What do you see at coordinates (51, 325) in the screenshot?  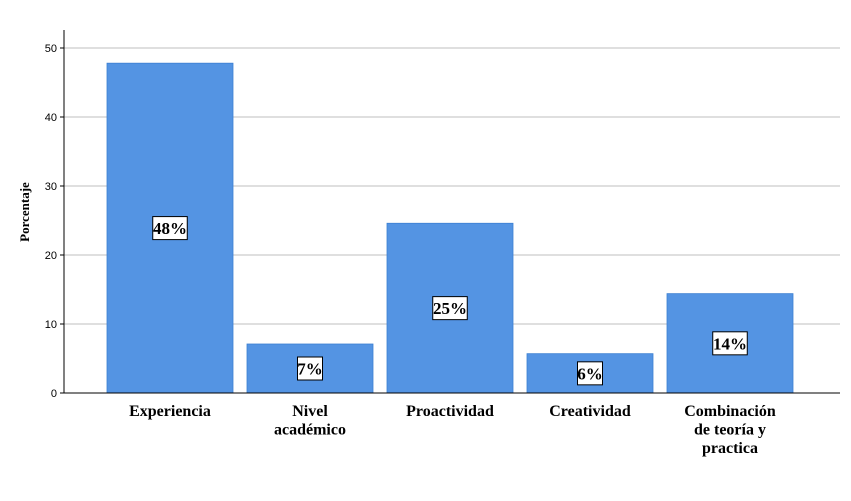 I see `y-tick-label-10: 10` at bounding box center [51, 325].